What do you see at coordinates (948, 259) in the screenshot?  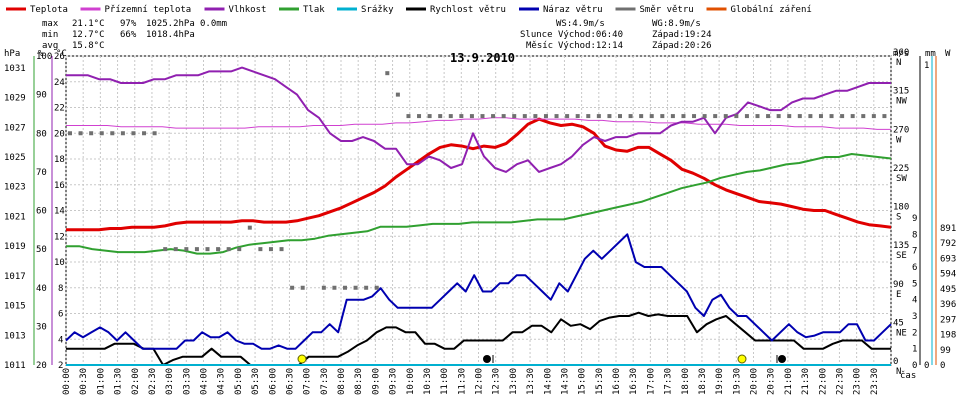 I see `tick-wm2: 693` at bounding box center [948, 259].